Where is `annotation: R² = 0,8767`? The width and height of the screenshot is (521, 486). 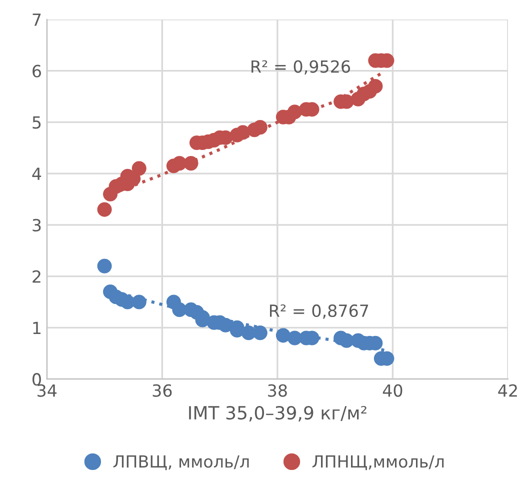
annotation: R² = 0,8767 is located at coordinates (319, 311).